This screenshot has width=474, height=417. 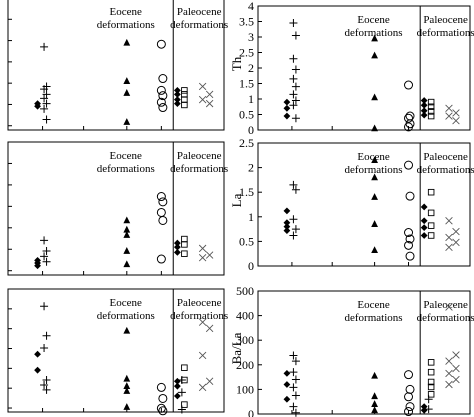 What do you see at coordinates (245, 365) in the screenshot?
I see `y-tick-label: 200` at bounding box center [245, 365].